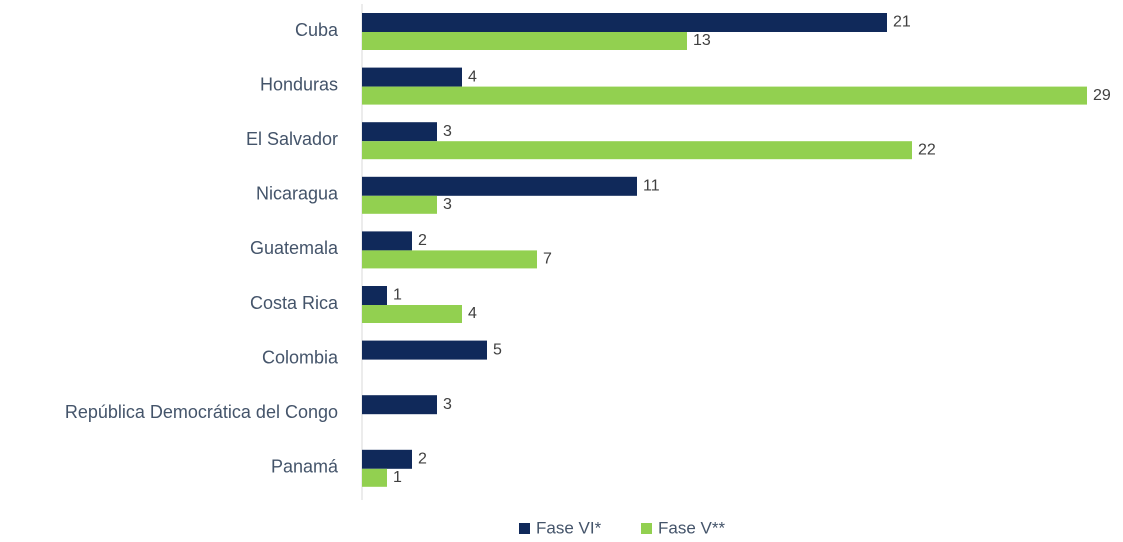 This screenshot has width=1123, height=542. Describe the element at coordinates (294, 248) in the screenshot. I see `category-label: Guatemala` at that location.